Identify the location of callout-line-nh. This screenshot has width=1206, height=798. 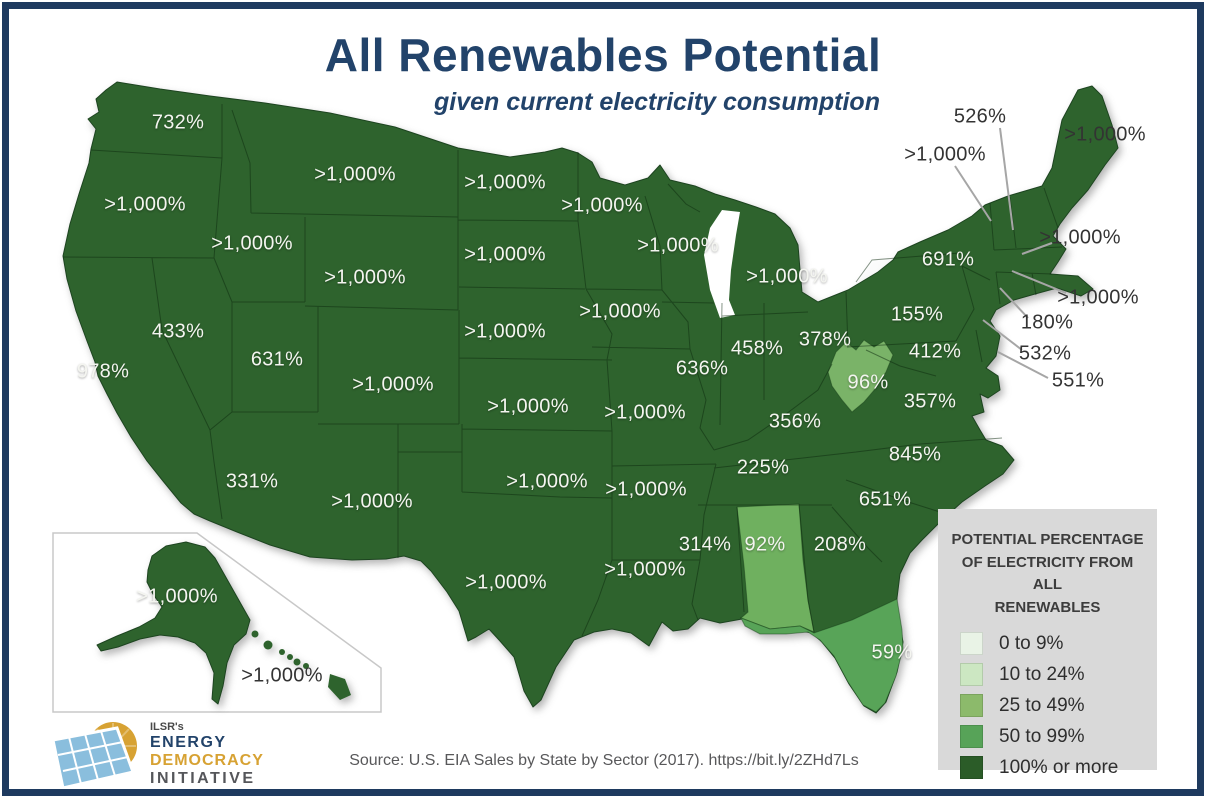
(1006, 179).